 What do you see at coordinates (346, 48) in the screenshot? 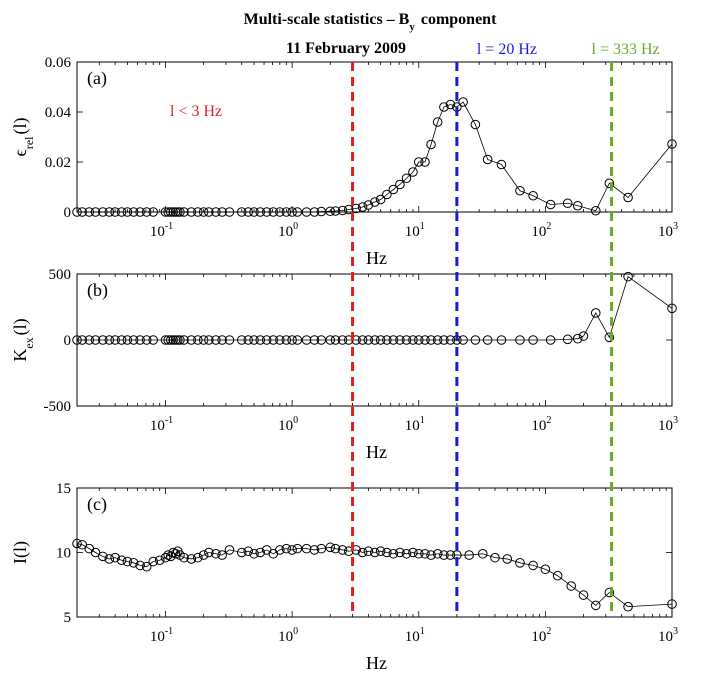
I see `figure-date: 11 February 2009` at bounding box center [346, 48].